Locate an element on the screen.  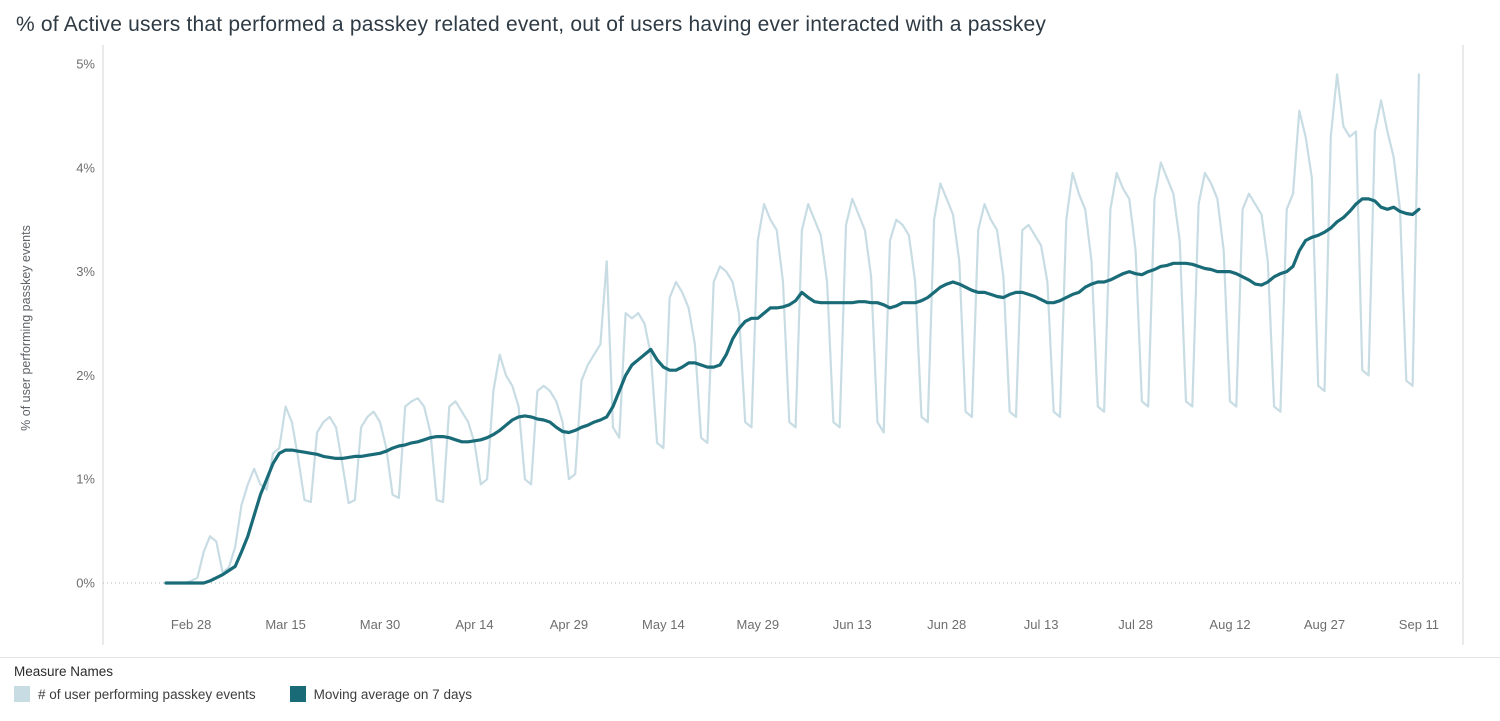
x-tick-label: Jun 13 is located at coordinates (852, 624).